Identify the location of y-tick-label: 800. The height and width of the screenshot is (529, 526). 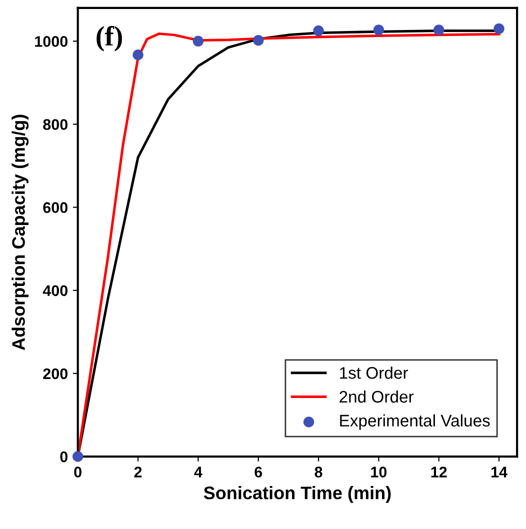
(55, 124).